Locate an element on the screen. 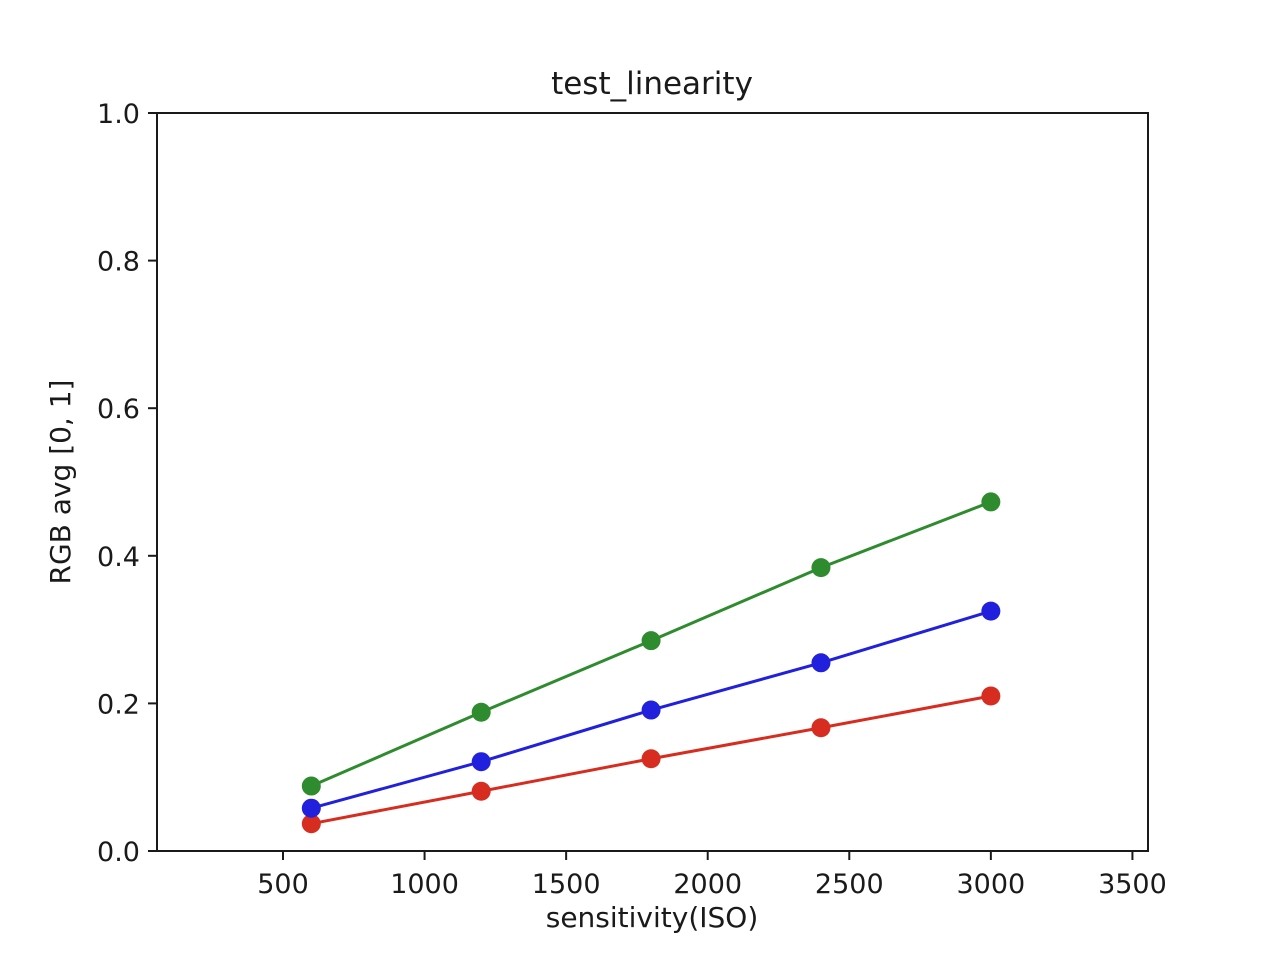 The image size is (1270, 954). y-tick-label-0.8: 0.8 is located at coordinates (118, 262).